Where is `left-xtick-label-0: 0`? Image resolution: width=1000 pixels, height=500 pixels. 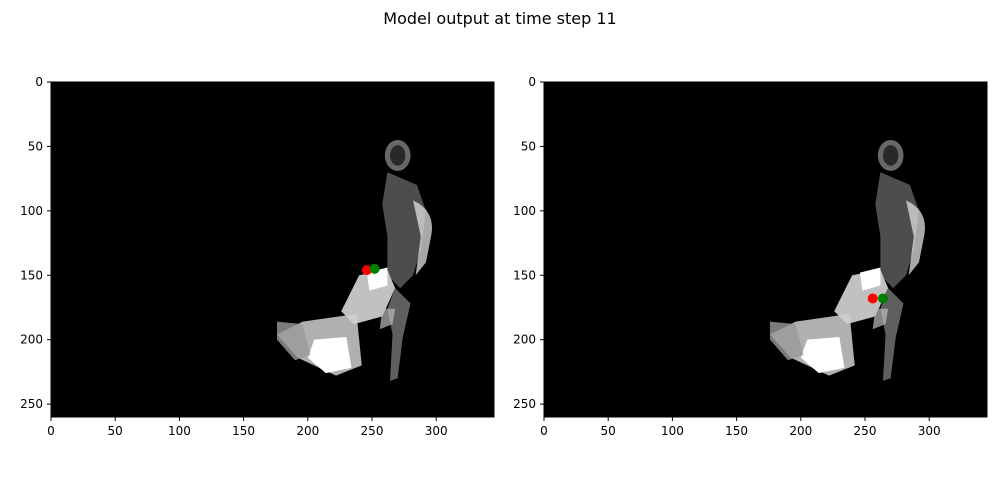 left-xtick-label-0: 0 is located at coordinates (51, 431).